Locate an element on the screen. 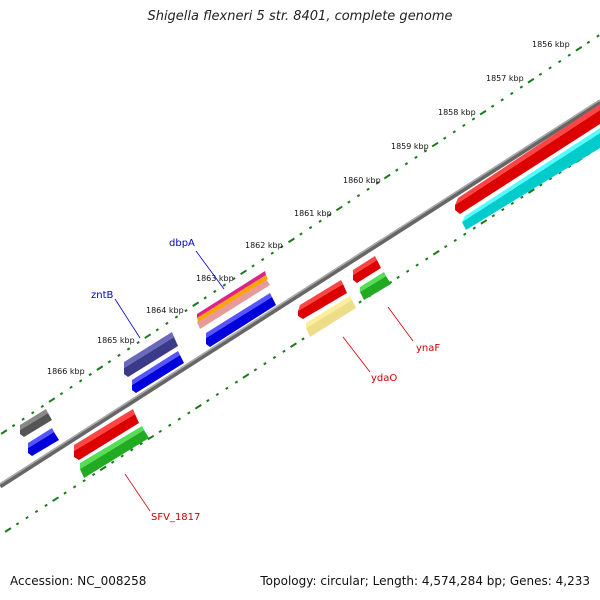 The height and width of the screenshot is (600, 600). gene-label-zntB: zntB is located at coordinates (102, 295).